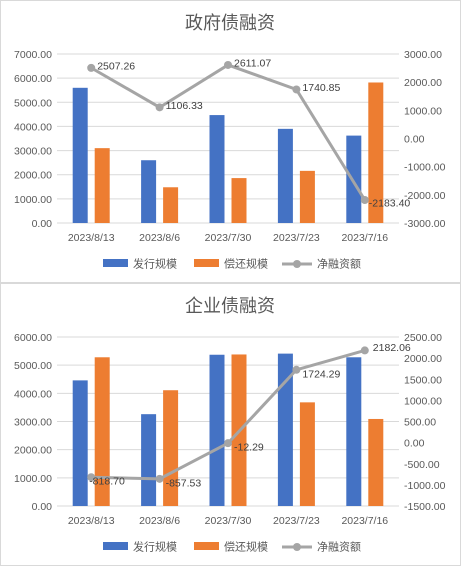 This screenshot has width=463, height=572. I want to click on y-right-tick-label: -2000.00, so click(425, 196).